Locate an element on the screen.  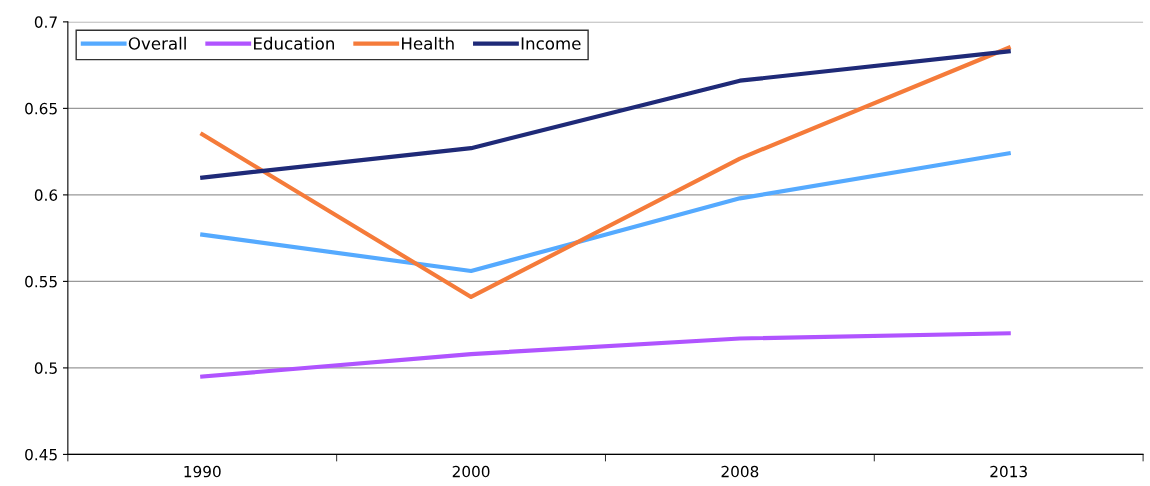
y-tick-label: 0.7 is located at coordinates (45, 22).